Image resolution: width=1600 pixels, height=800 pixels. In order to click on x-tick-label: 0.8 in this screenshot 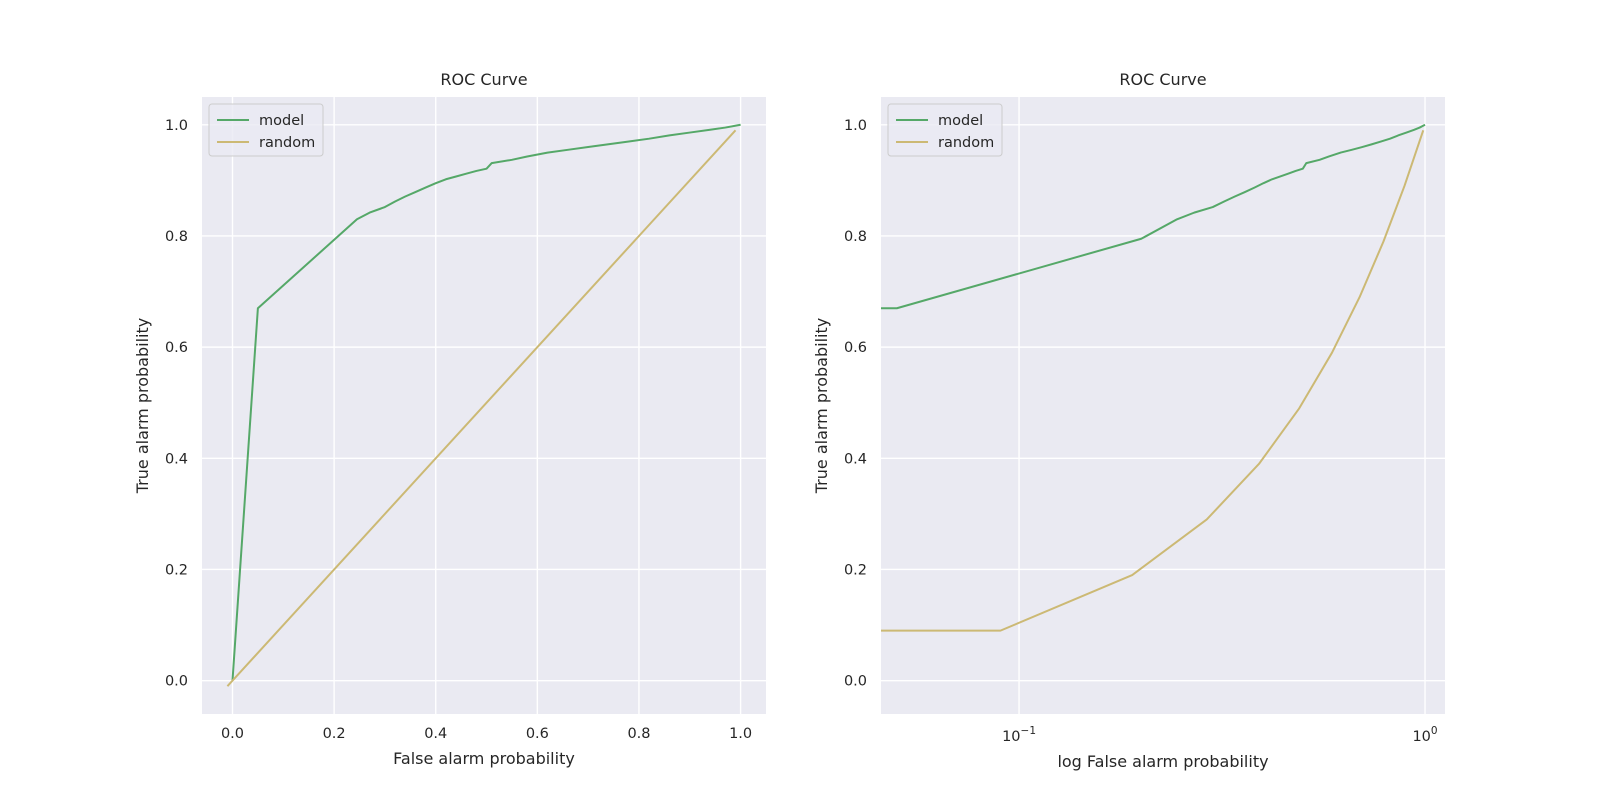, I will do `click(638, 734)`.